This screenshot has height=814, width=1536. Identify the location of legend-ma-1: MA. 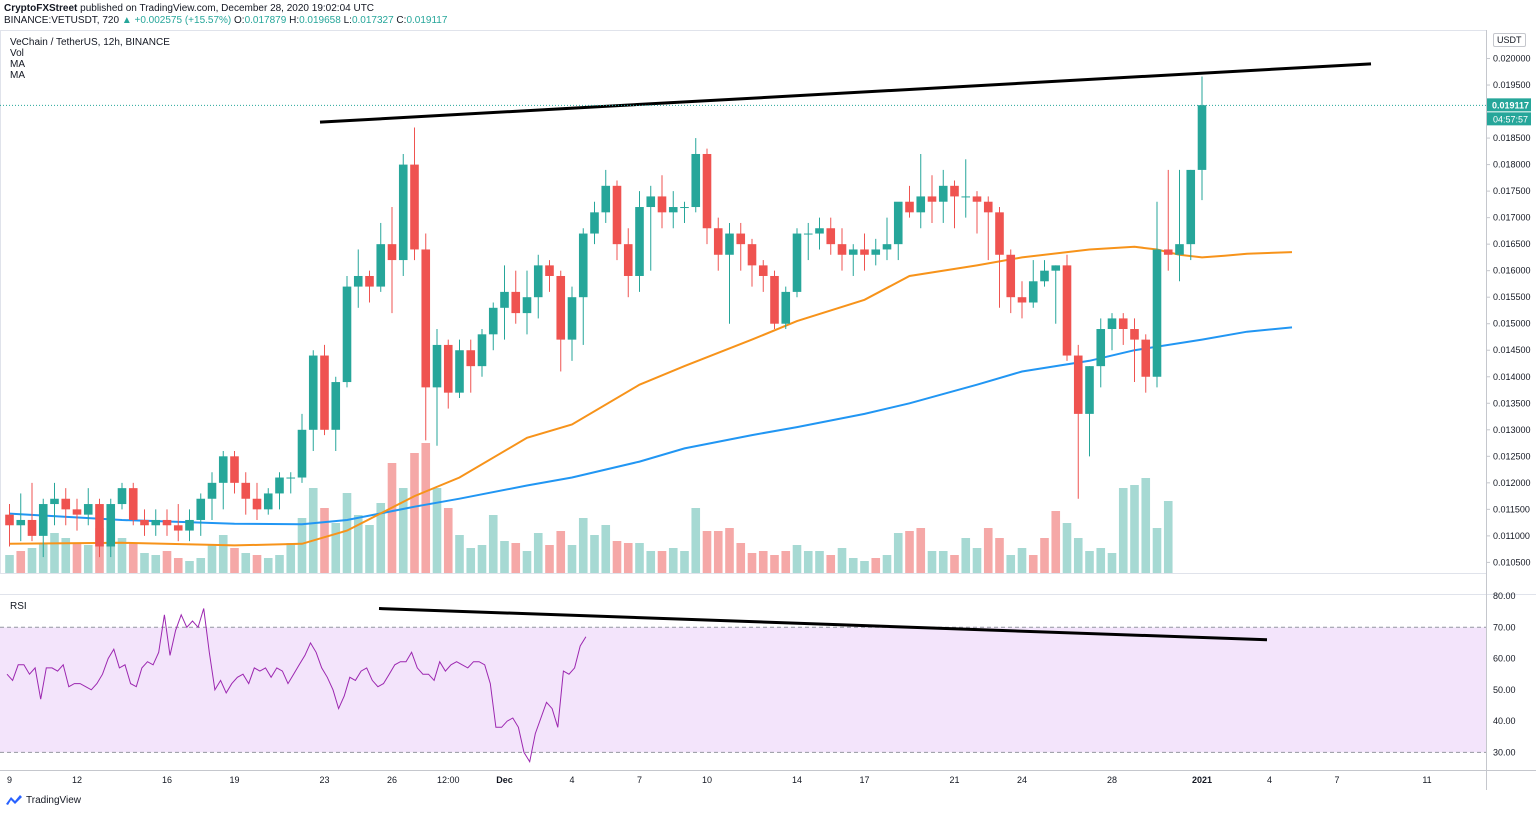
(17, 64).